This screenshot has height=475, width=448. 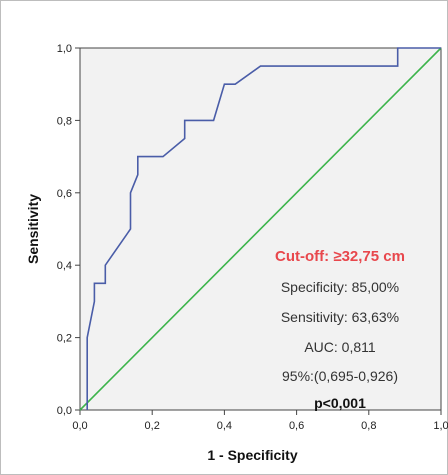 I want to click on y-tick-label: 1,0, so click(x=64, y=49).